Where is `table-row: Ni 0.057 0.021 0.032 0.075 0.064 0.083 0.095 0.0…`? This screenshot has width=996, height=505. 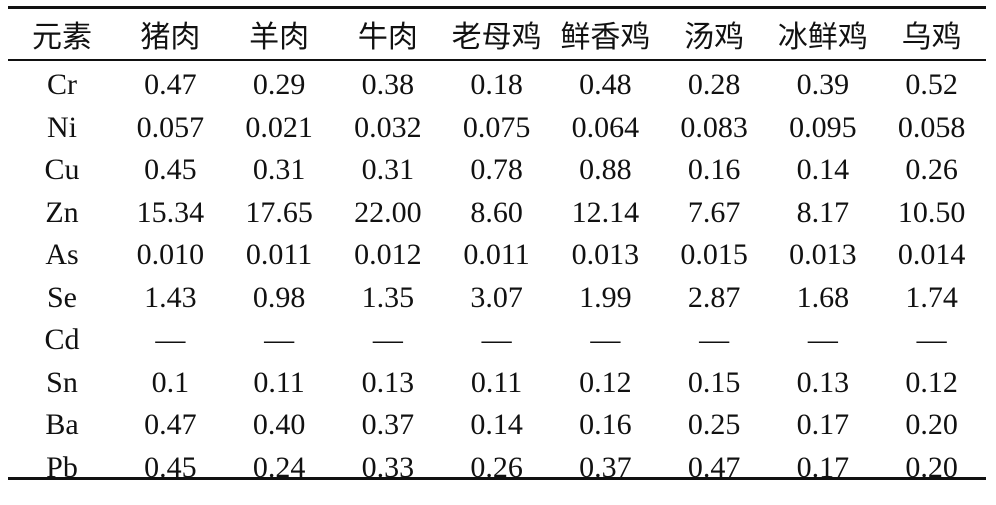 table-row: Ni 0.057 0.021 0.032 0.075 0.064 0.083 0.095 0.0… is located at coordinates (497, 128).